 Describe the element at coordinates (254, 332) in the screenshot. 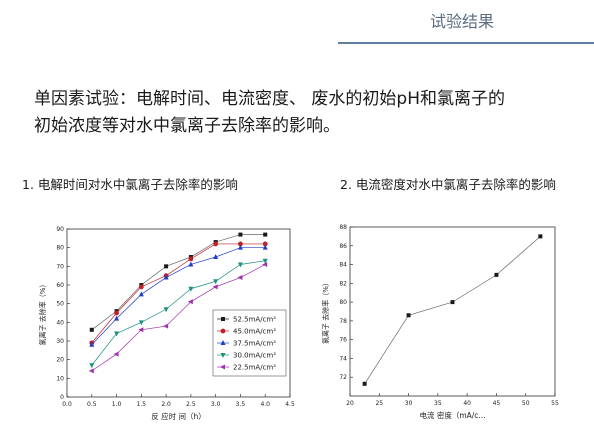

I see `legend-label: 45.0mA/cm²` at that location.